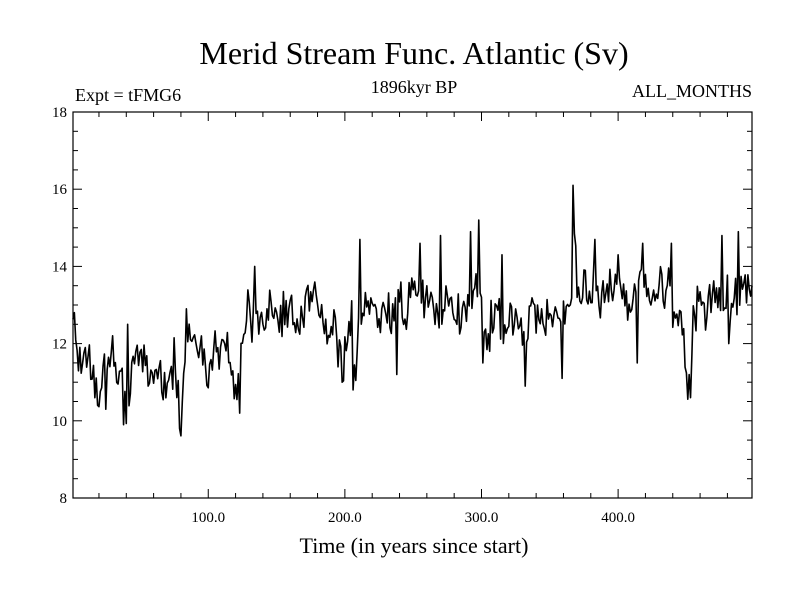 This screenshot has width=800, height=600. Describe the element at coordinates (59, 113) in the screenshot. I see `y-tick-label: 18` at that location.